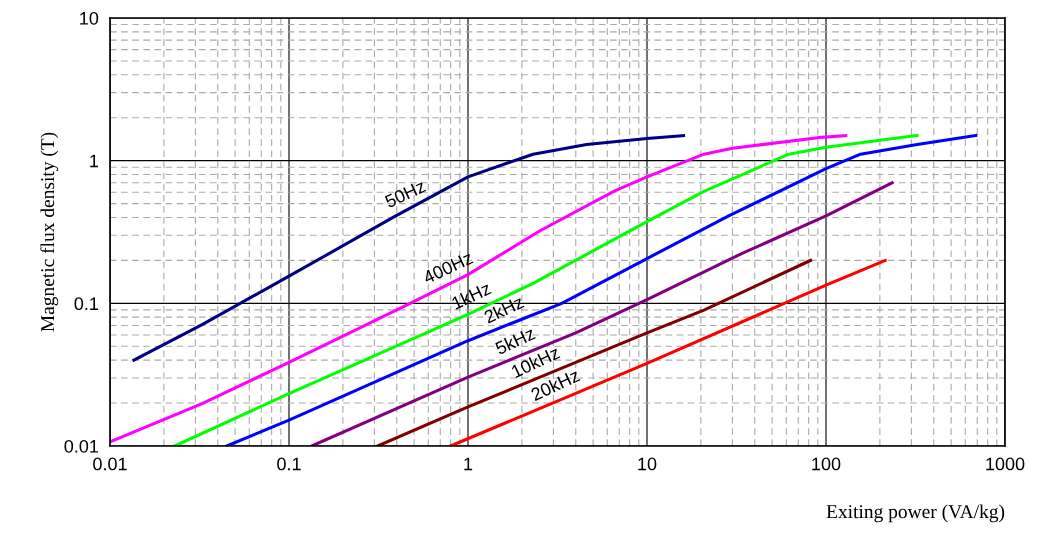  I want to click on x-tick-label: 1, so click(468, 464).